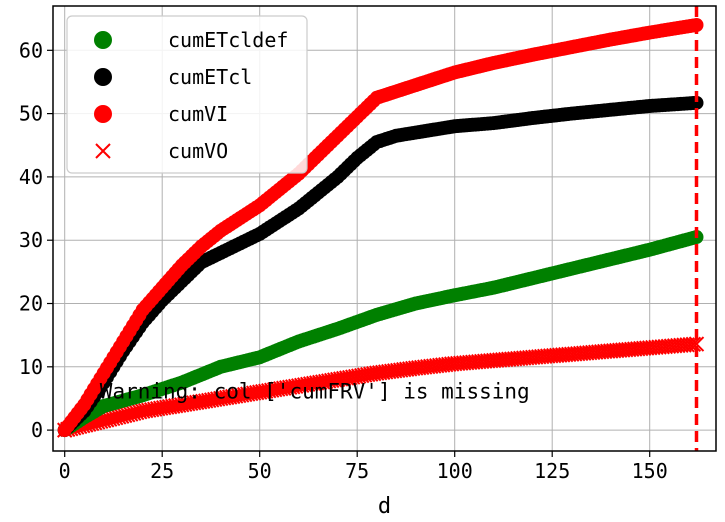 The width and height of the screenshot is (725, 522). Describe the element at coordinates (260, 471) in the screenshot. I see `x-tick-label: 50` at that location.